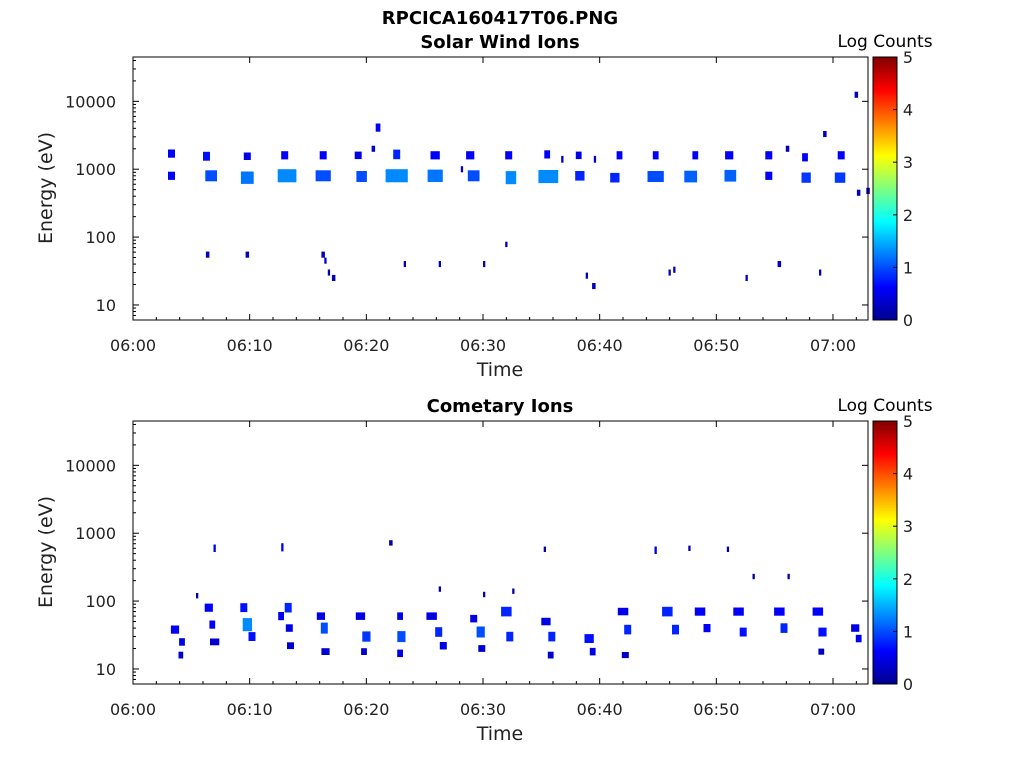  I want to click on y-tick-label: 10000, so click(90, 465).